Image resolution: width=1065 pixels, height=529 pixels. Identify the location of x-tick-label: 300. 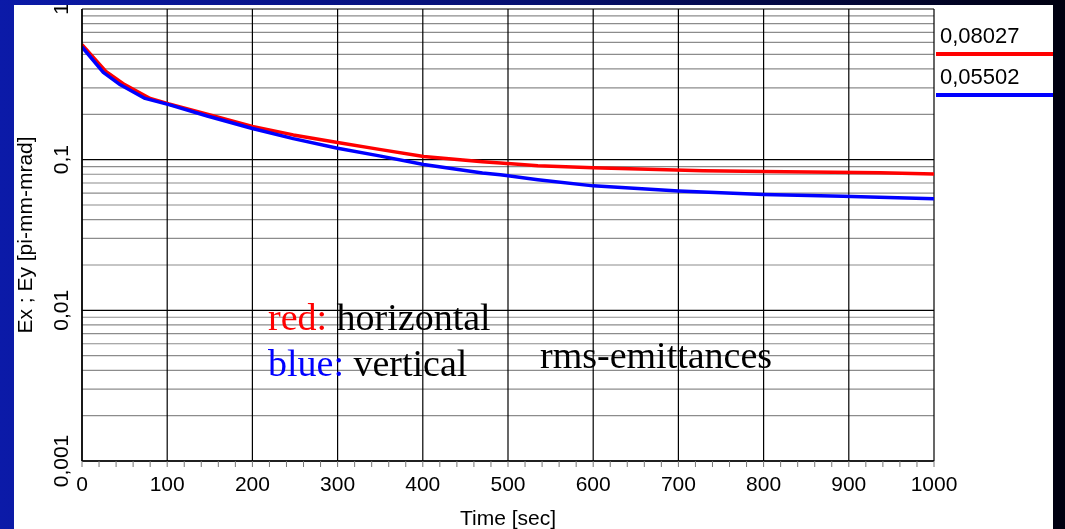
(338, 483).